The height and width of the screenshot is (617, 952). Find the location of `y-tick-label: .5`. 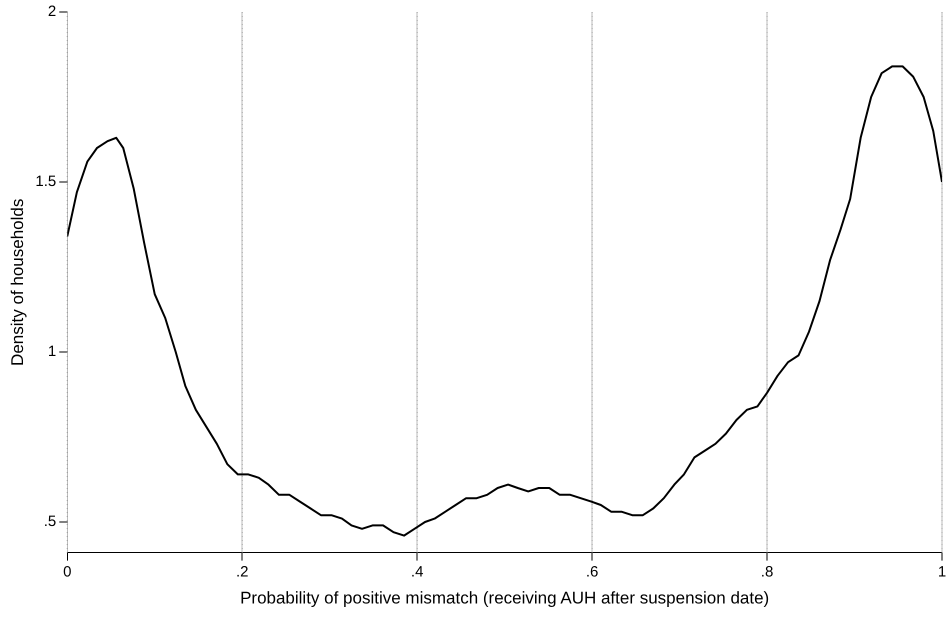

y-tick-label: .5 is located at coordinates (50, 521).